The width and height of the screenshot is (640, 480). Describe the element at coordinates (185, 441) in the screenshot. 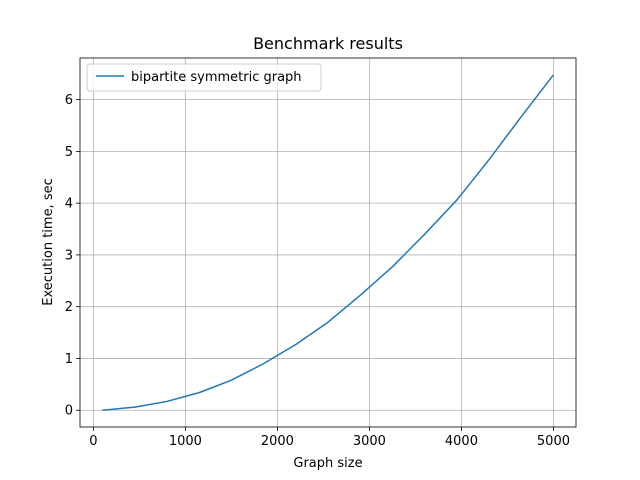

I see `x-tick-label: 1000` at that location.